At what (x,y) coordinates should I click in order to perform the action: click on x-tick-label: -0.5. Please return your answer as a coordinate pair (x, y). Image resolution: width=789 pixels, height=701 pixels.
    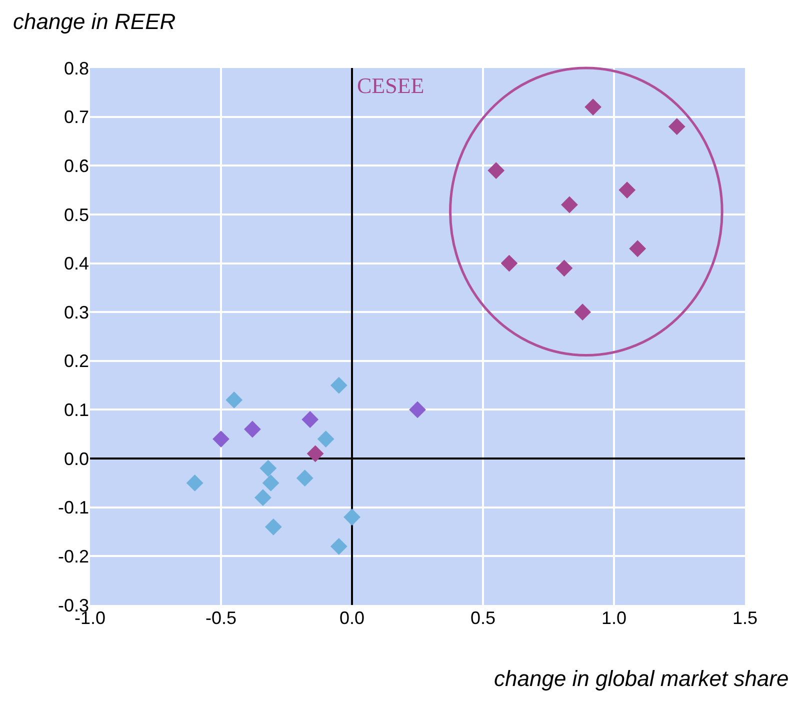
    Looking at the image, I should click on (221, 618).